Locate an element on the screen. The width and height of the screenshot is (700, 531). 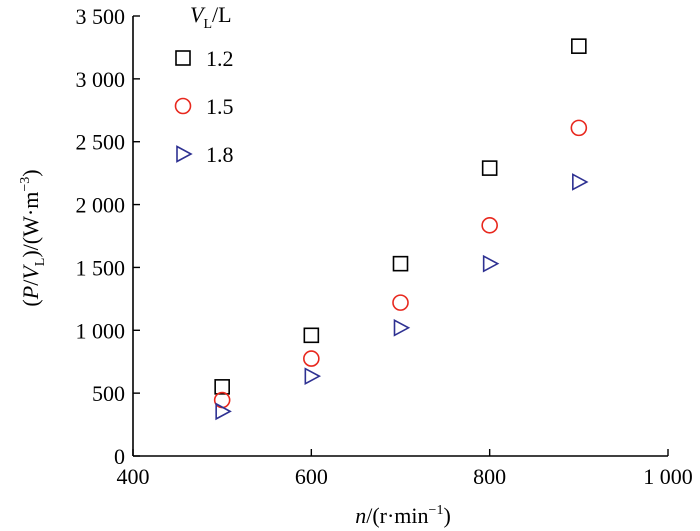
y-tick-label: 2 500 is located at coordinates (101, 142).